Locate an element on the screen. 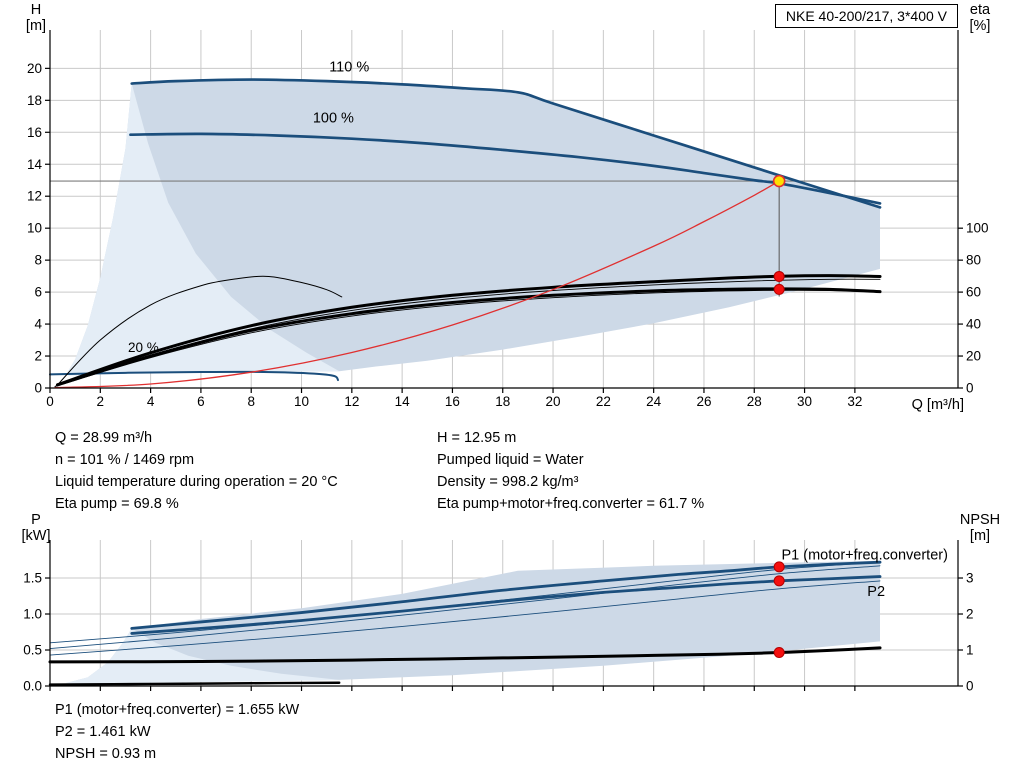  power-envelope is located at coordinates (473, 622).